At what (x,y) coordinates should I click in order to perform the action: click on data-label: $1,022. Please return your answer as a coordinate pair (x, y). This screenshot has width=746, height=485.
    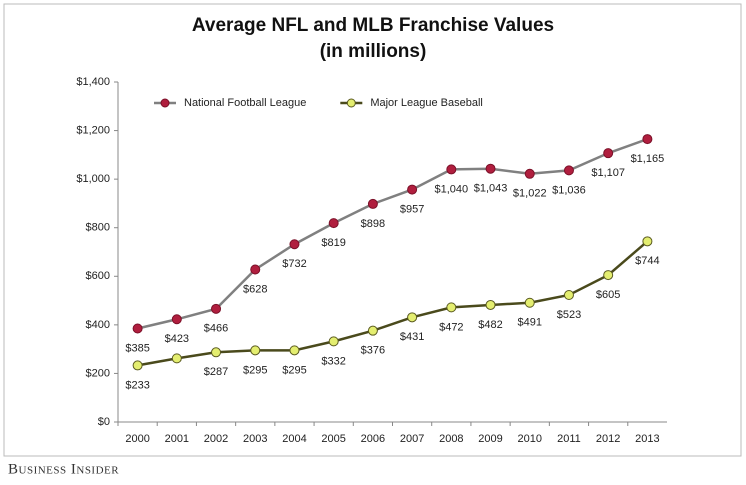
    Looking at the image, I should click on (530, 194).